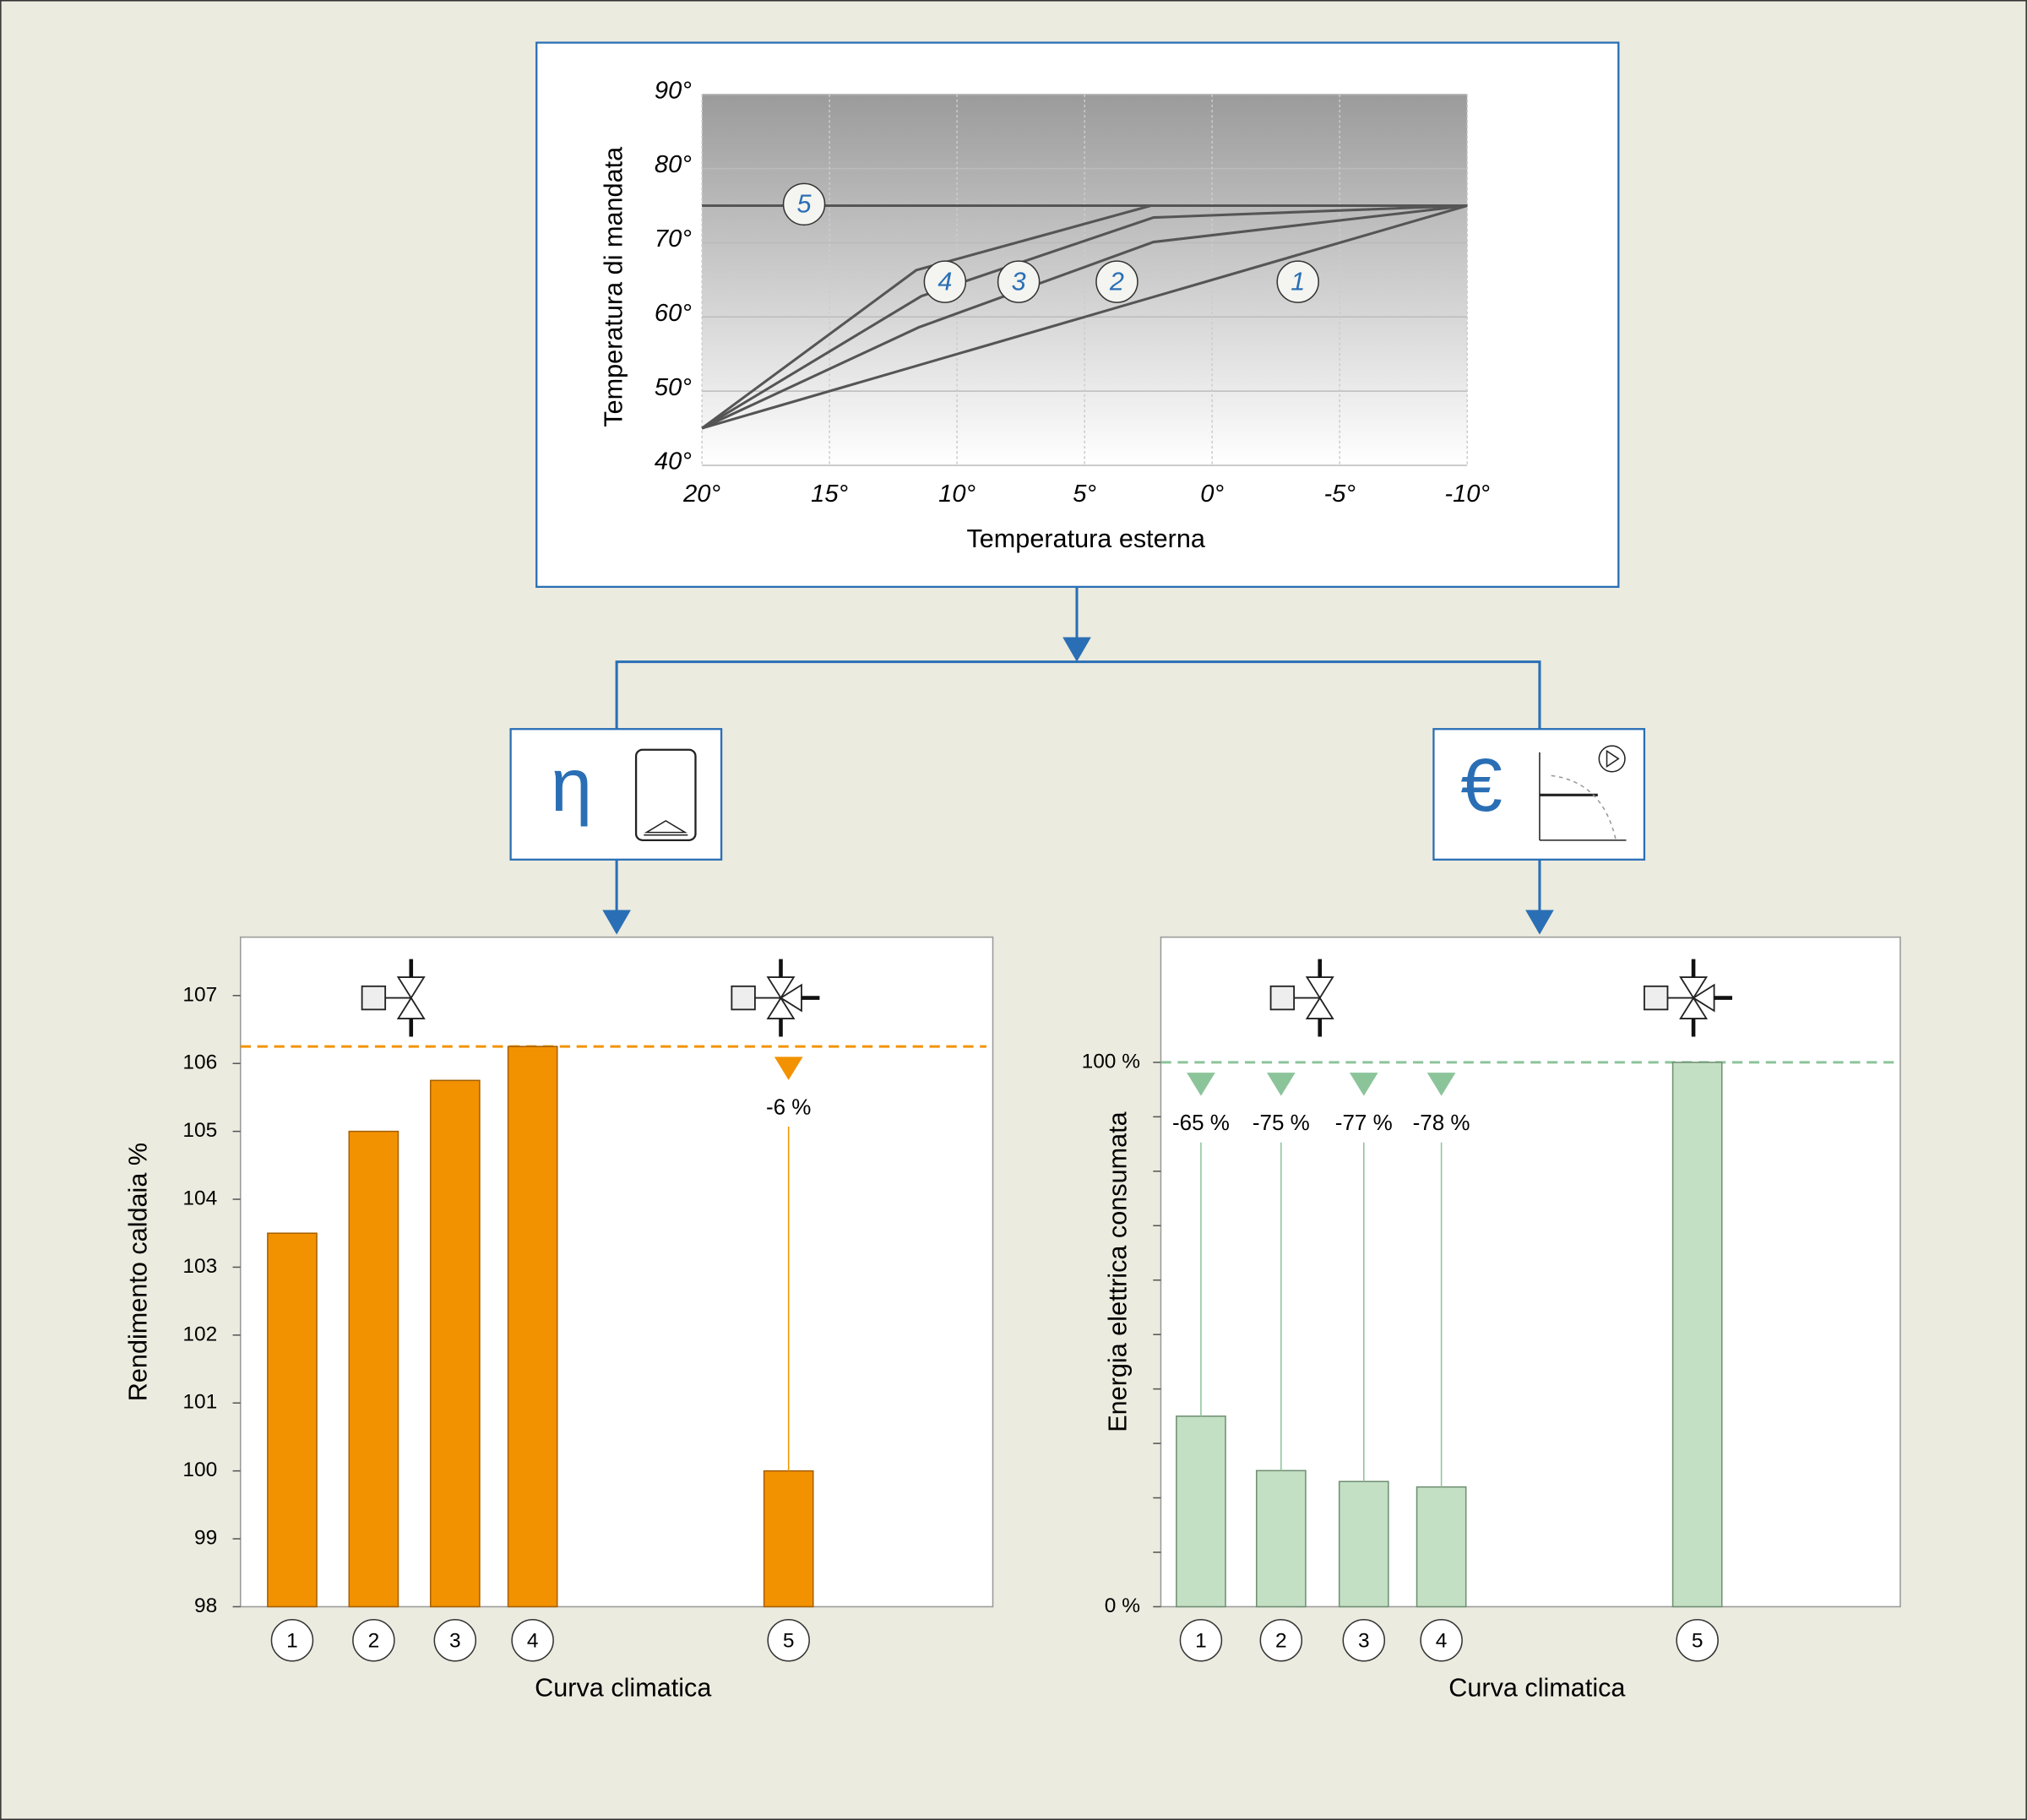 The image size is (2027, 1820). I want to click on y-tick-label: 100 %, so click(1111, 1061).